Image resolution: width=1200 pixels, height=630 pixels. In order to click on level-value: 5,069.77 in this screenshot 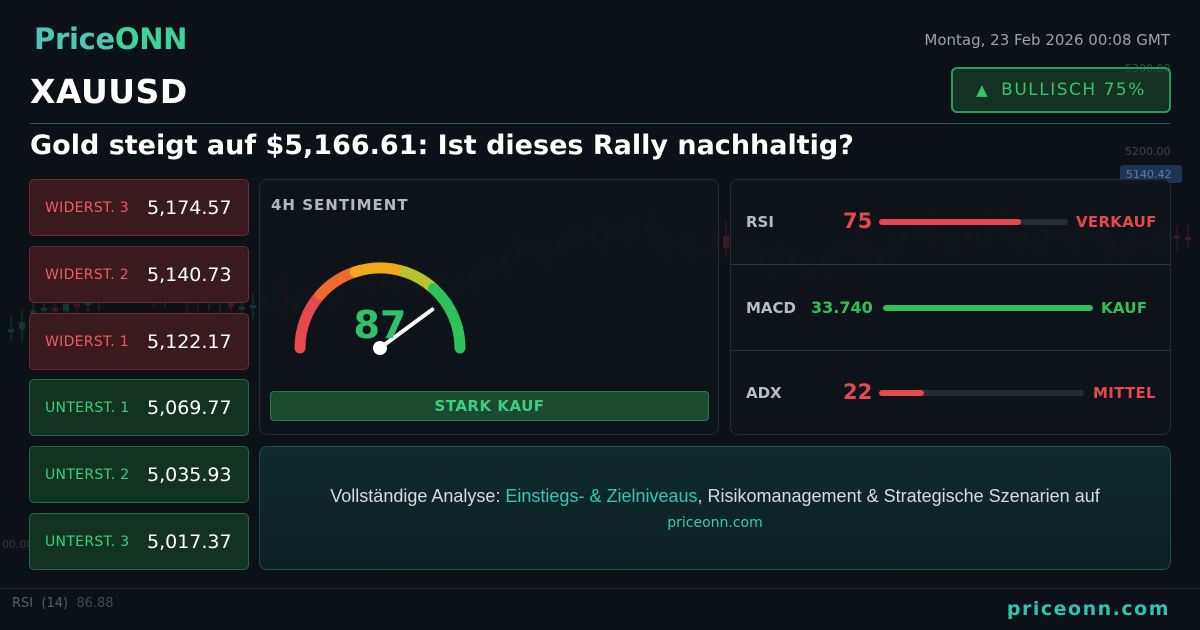, I will do `click(189, 407)`.